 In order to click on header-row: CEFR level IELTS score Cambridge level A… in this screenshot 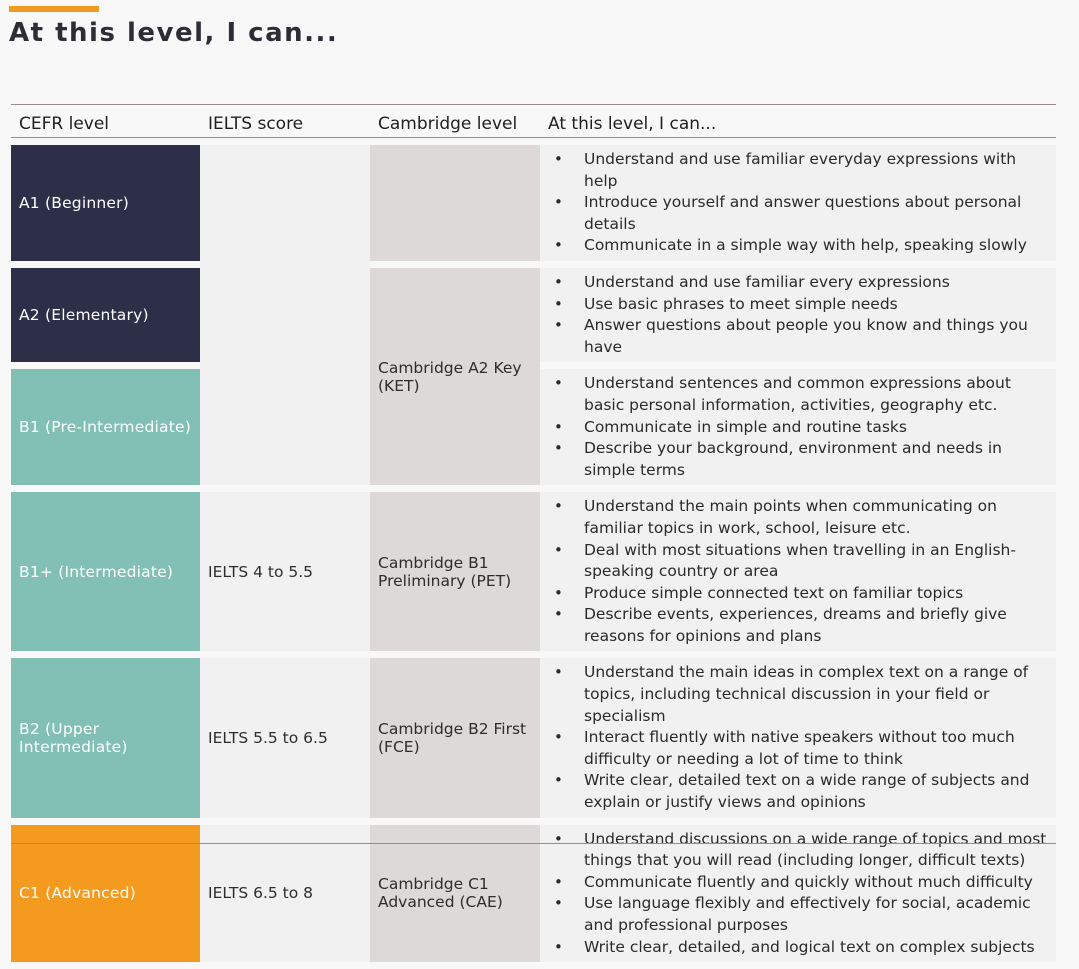, I will do `click(533, 121)`.